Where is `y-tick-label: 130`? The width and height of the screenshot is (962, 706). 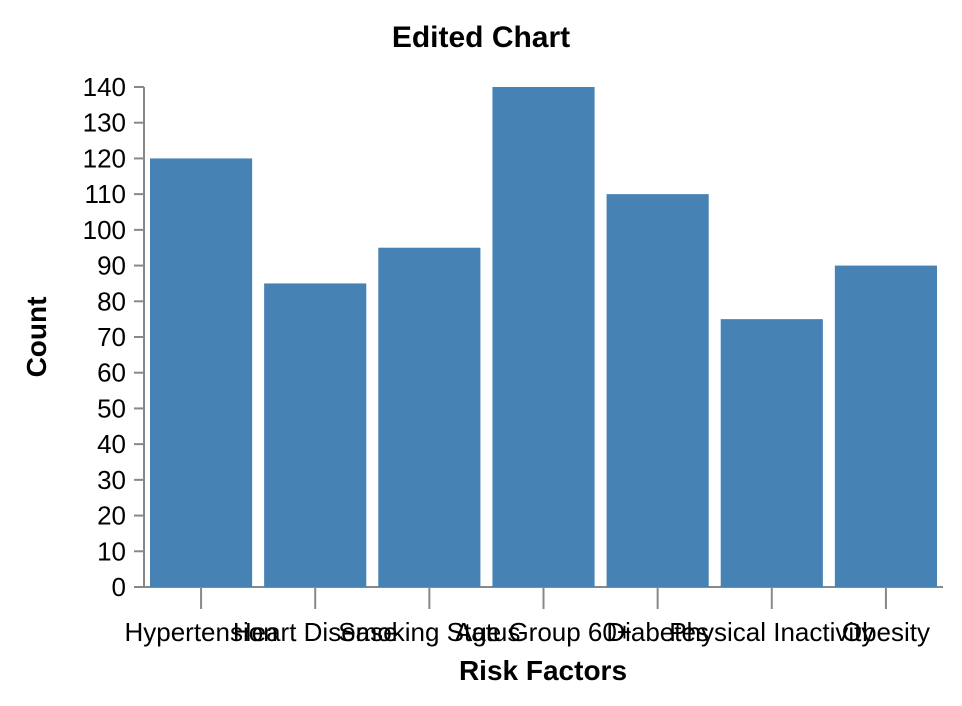
y-tick-label: 130 is located at coordinates (104, 123).